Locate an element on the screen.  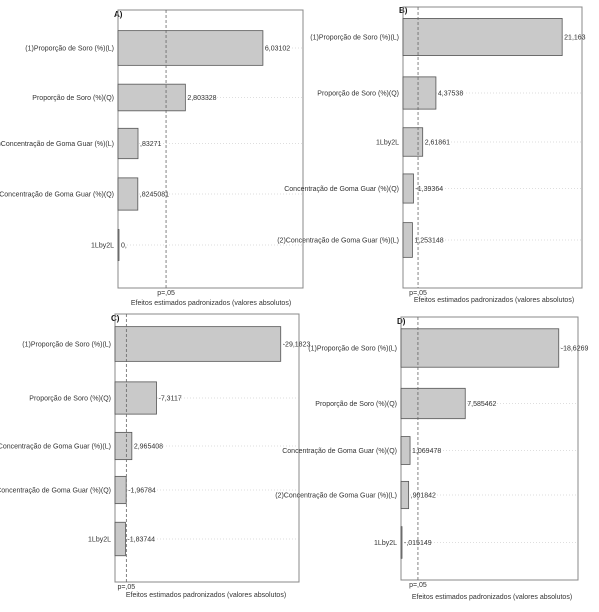
bar-value-label: 0, is located at coordinates (124, 246).